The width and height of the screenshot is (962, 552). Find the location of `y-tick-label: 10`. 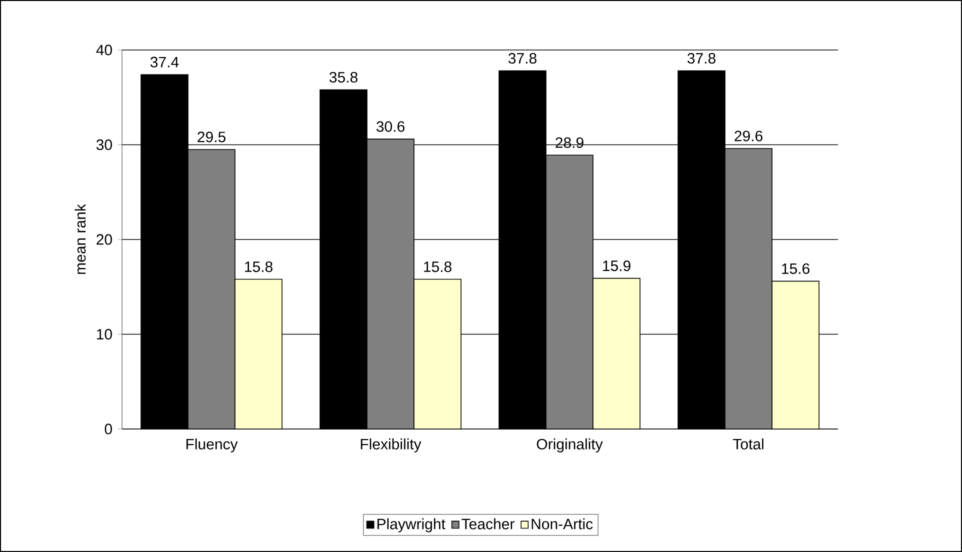

y-tick-label: 10 is located at coordinates (104, 334).